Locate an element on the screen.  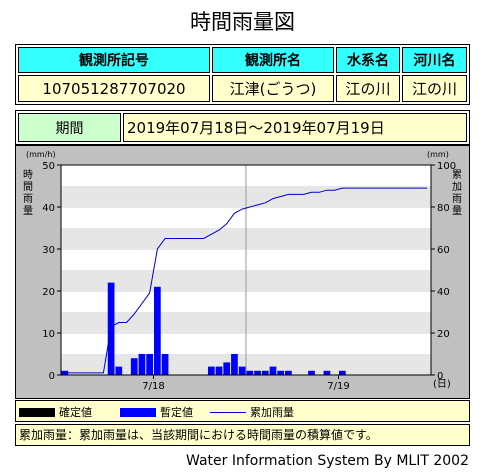
footer-credit: Water Information System By MLIT 2002 is located at coordinates (327, 461).